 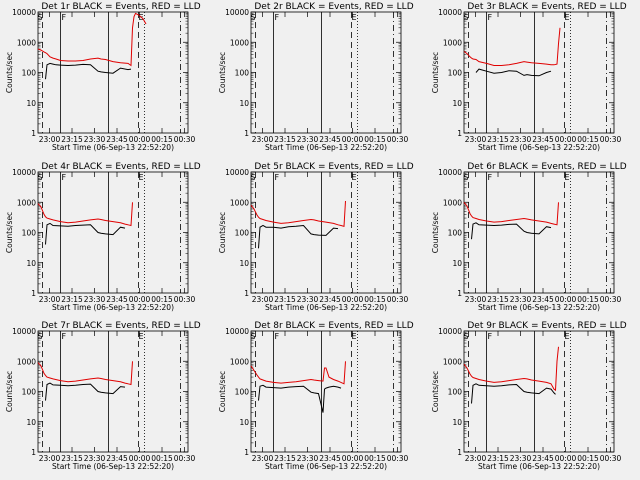 I want to click on panel-title: Det 2r BLACK = Events, RED = LLD, so click(x=333, y=7).